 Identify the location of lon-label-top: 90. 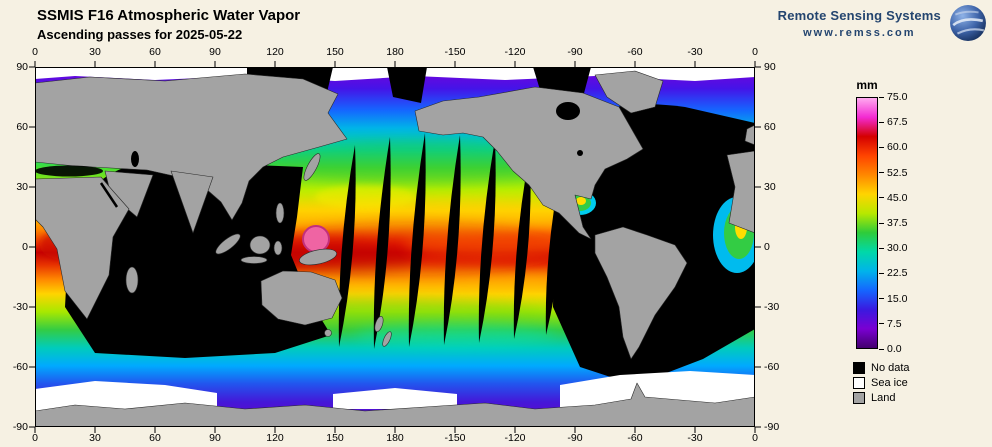
(215, 52).